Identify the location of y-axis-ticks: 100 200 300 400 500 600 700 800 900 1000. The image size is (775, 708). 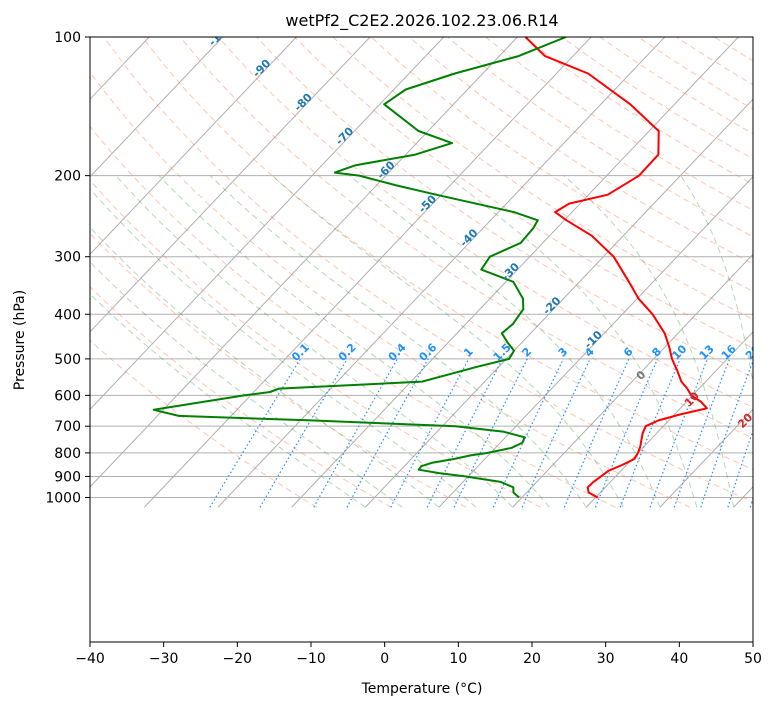
(67, 268).